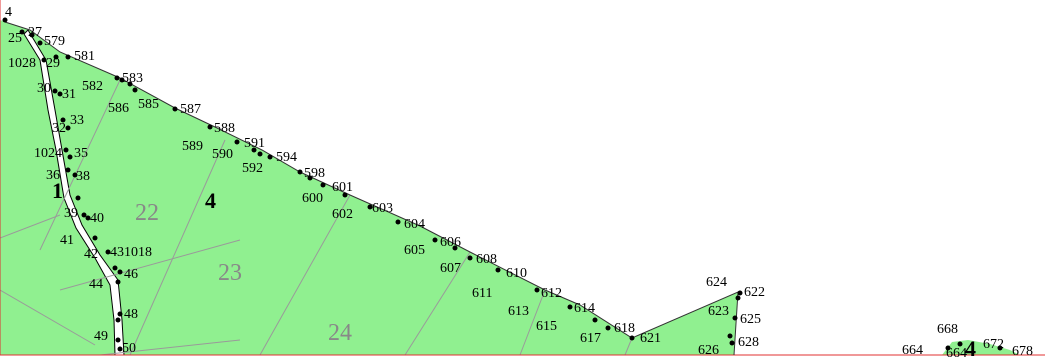 The height and width of the screenshot is (358, 1045). What do you see at coordinates (750, 319) in the screenshot?
I see `point-label: 625` at bounding box center [750, 319].